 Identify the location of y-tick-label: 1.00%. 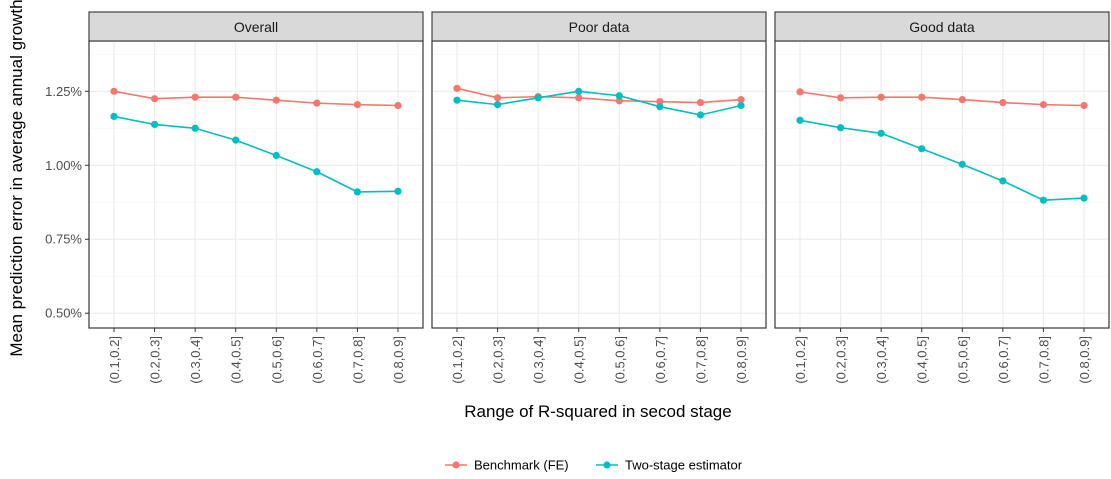
(63, 165).